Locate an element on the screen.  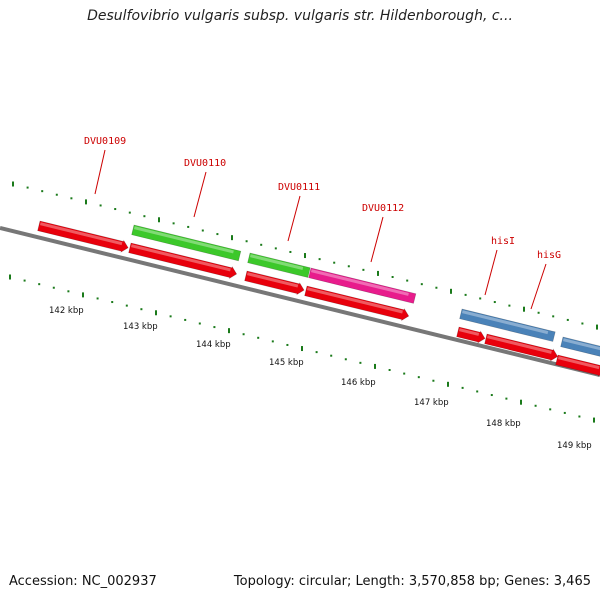
gene-label: DVU0109 is located at coordinates (105, 141).